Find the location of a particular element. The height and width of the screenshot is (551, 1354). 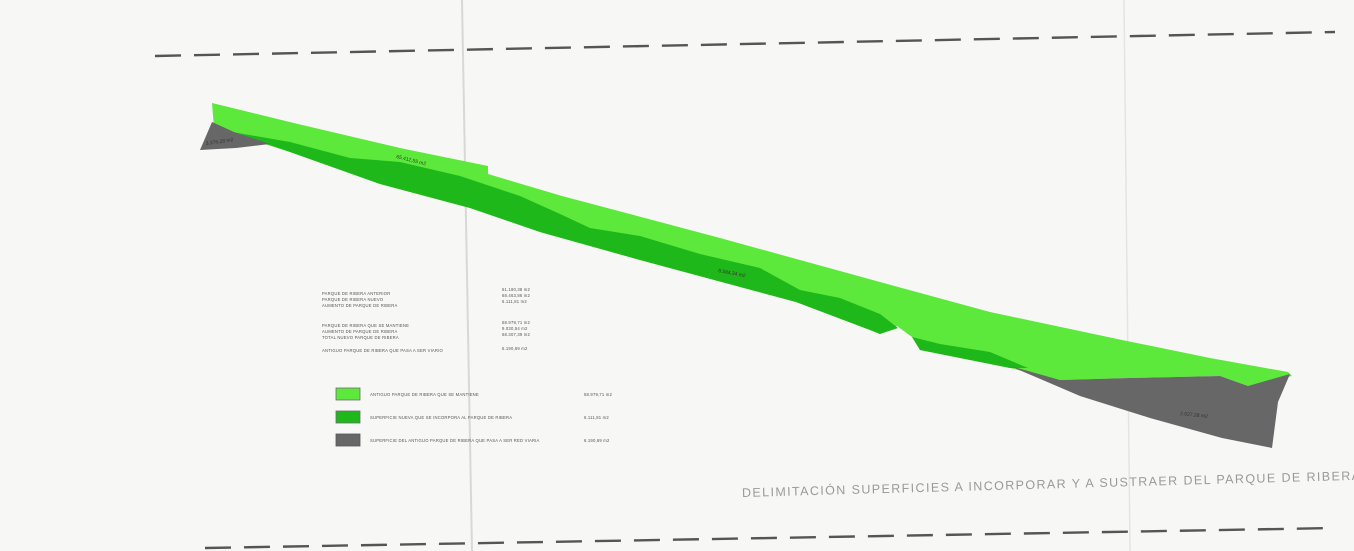

road-surface-east is located at coordinates (1150, 407).